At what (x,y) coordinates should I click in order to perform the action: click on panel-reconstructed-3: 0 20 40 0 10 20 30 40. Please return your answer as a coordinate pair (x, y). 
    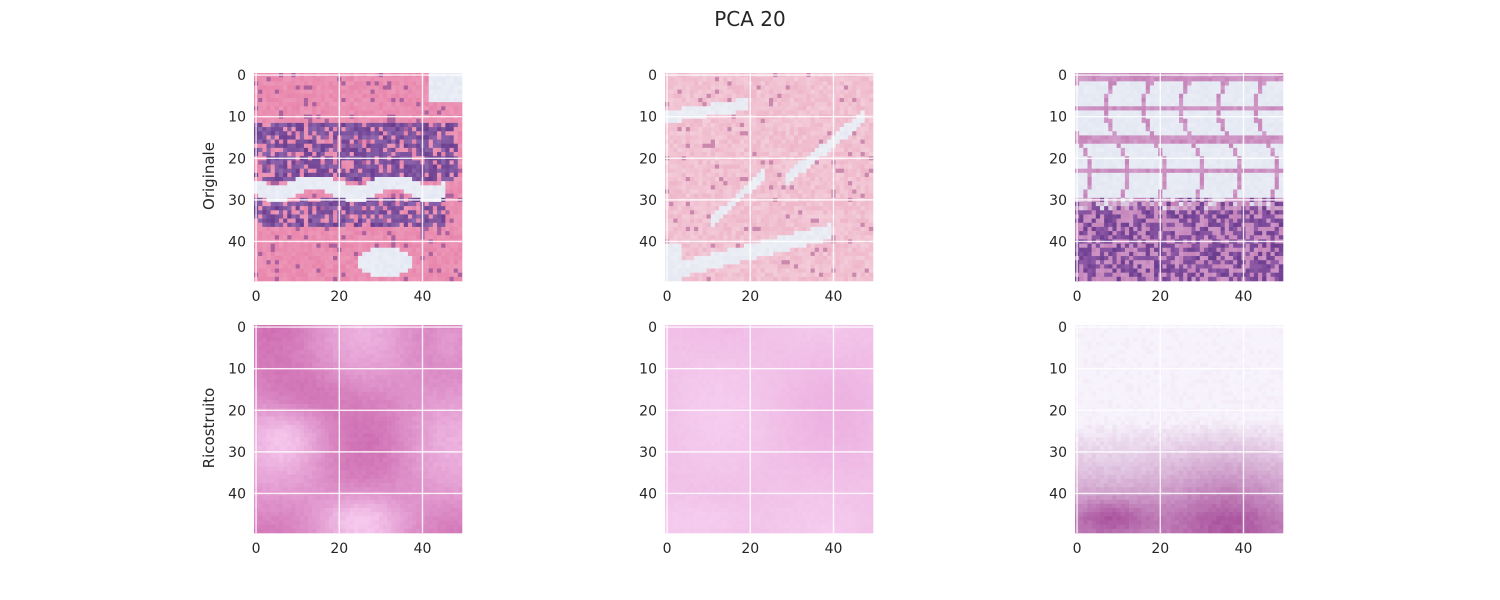
    Looking at the image, I should click on (1160, 438).